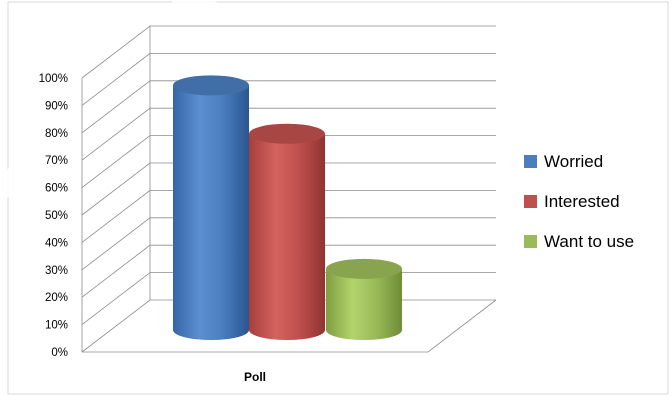  I want to click on y-tick-label: 60%, so click(56, 189).